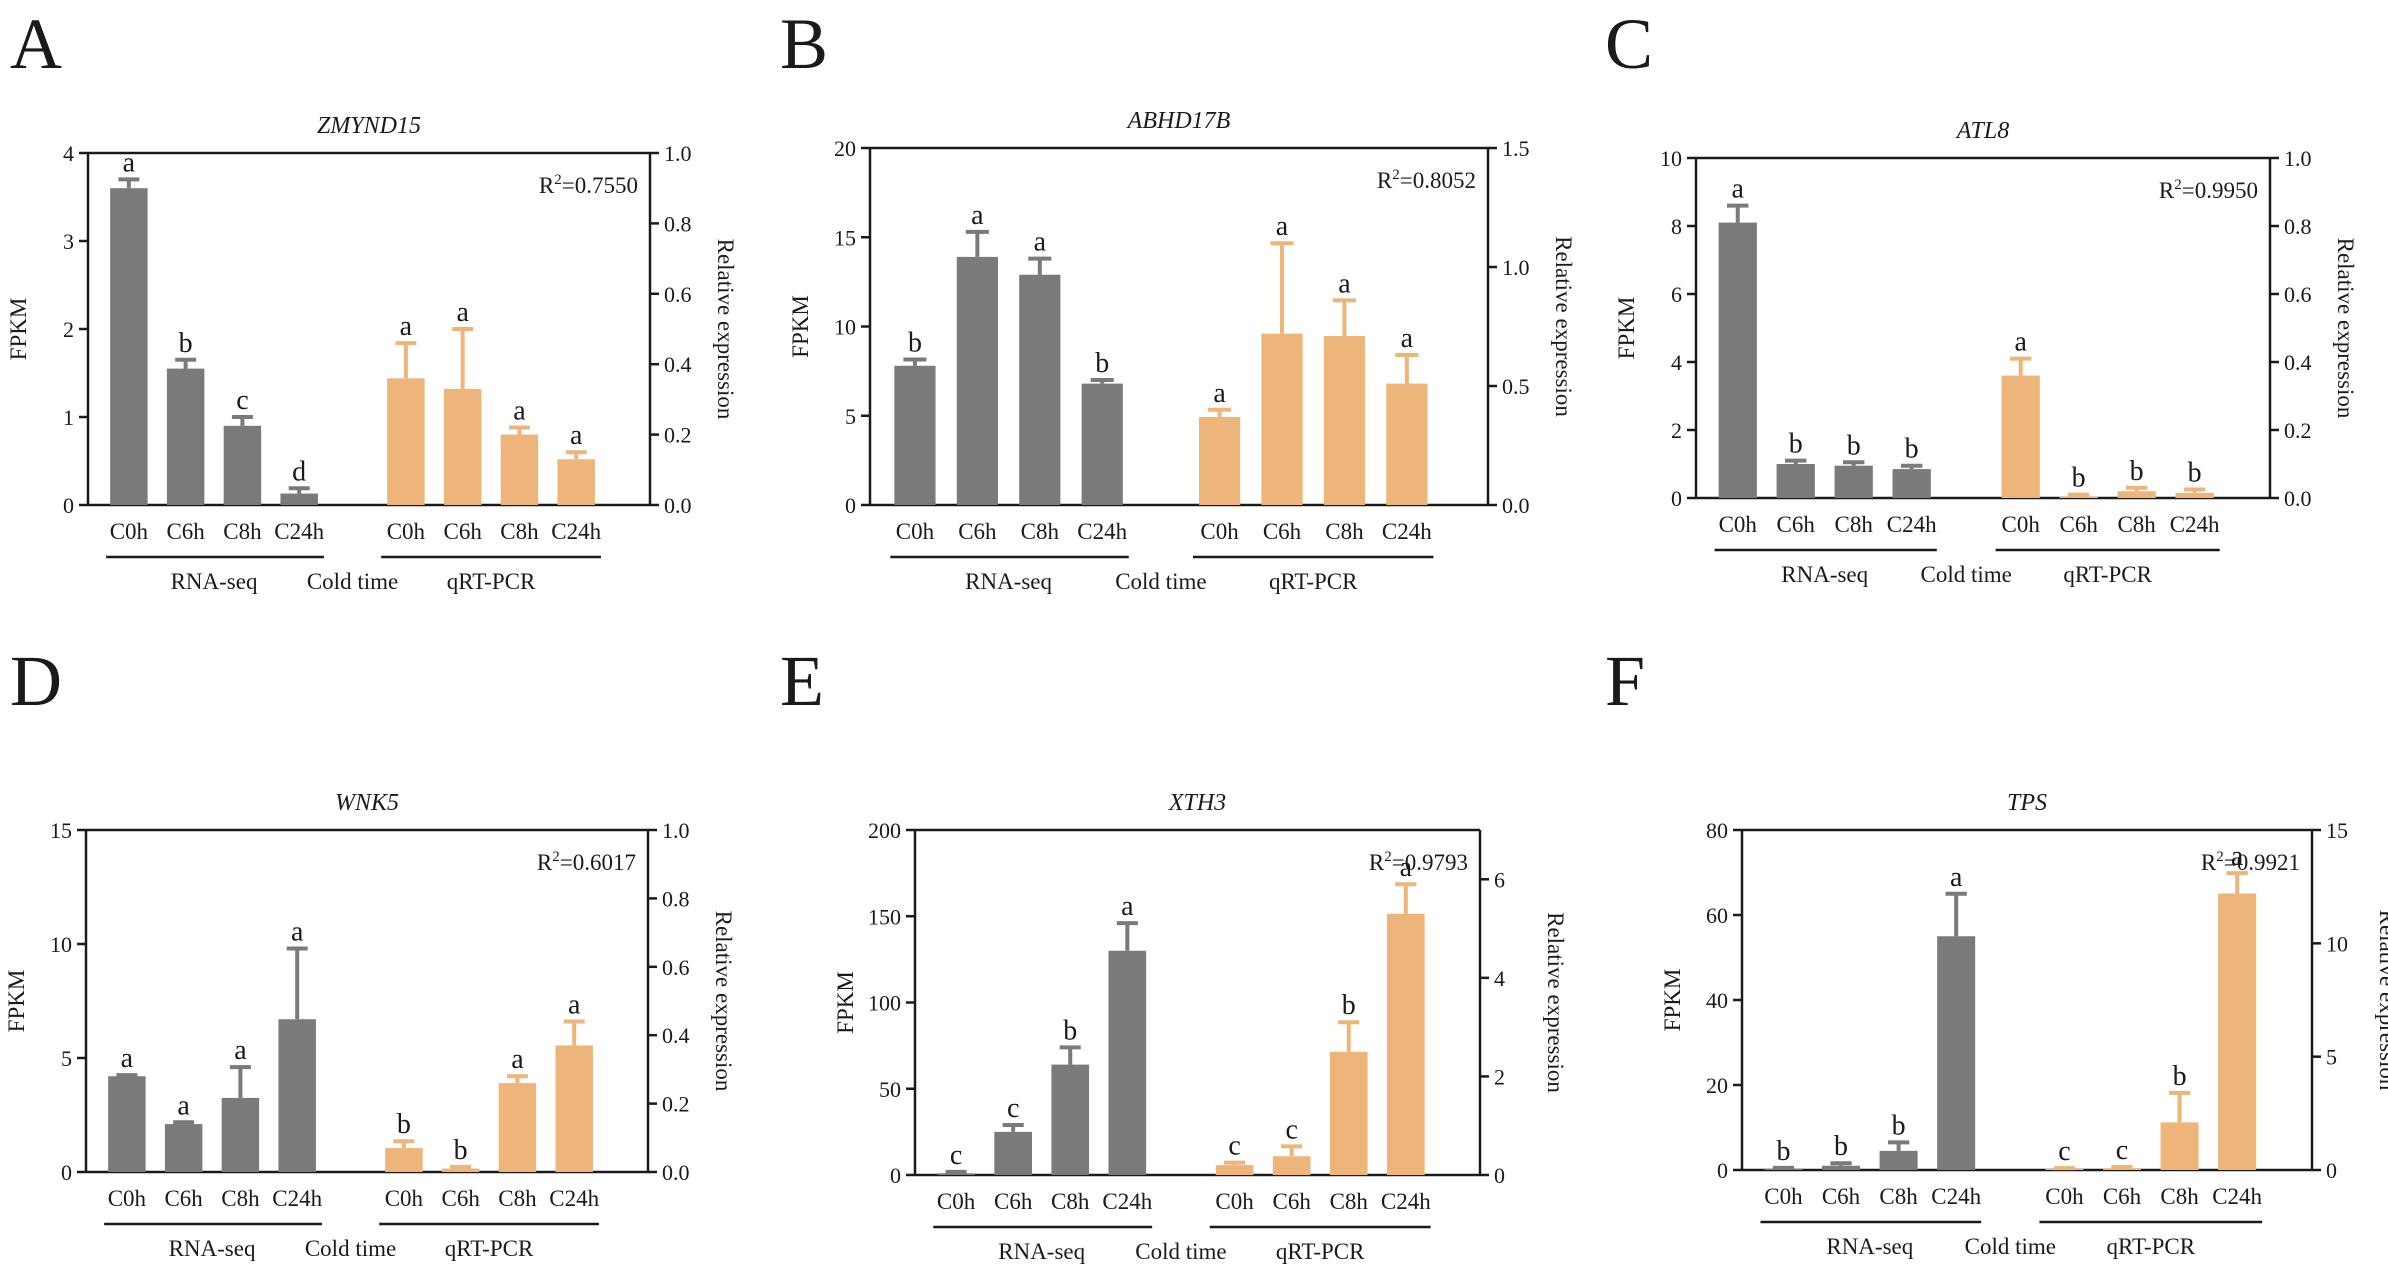  What do you see at coordinates (2331, 1057) in the screenshot?
I see `y-tick-label-right: 5` at bounding box center [2331, 1057].